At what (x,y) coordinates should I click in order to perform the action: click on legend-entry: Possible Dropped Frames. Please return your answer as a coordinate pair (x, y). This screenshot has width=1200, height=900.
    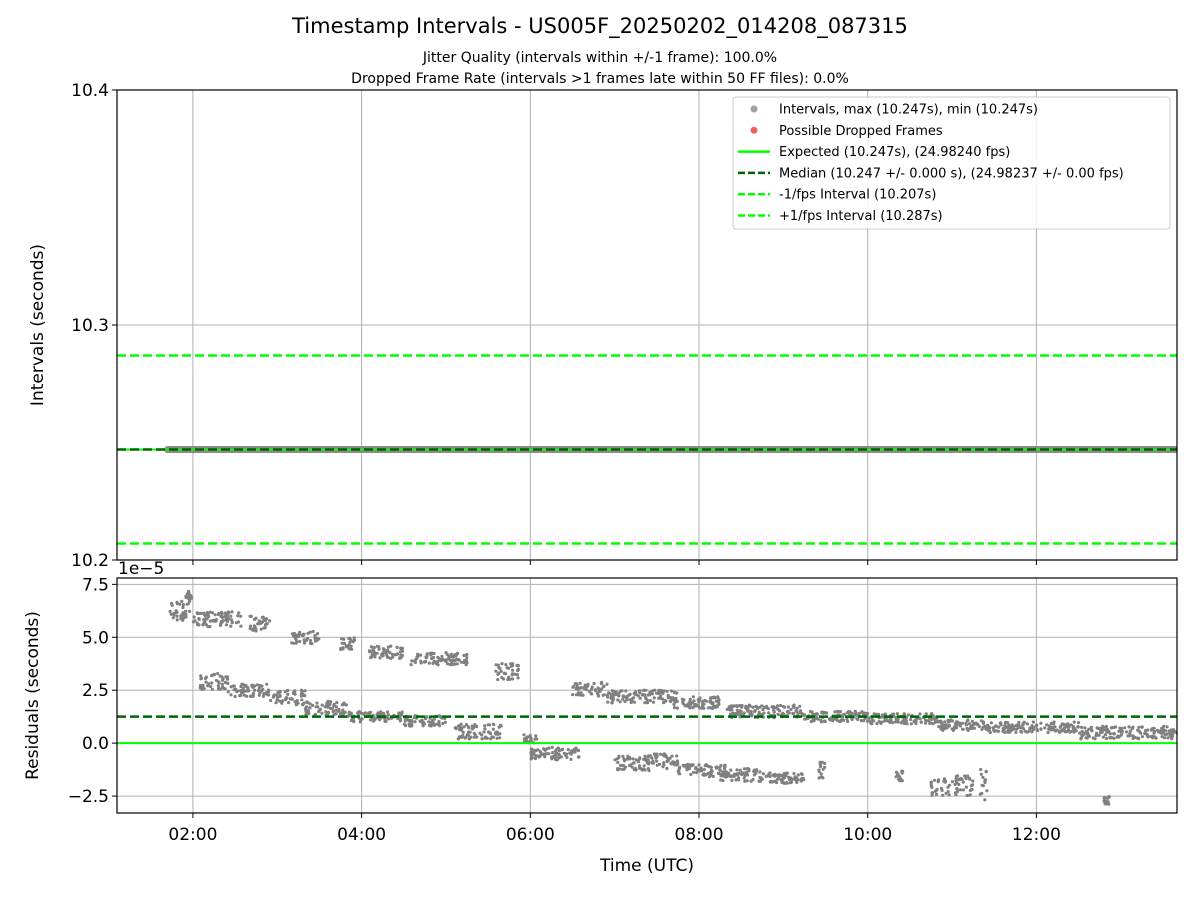
    Looking at the image, I should click on (846, 131).